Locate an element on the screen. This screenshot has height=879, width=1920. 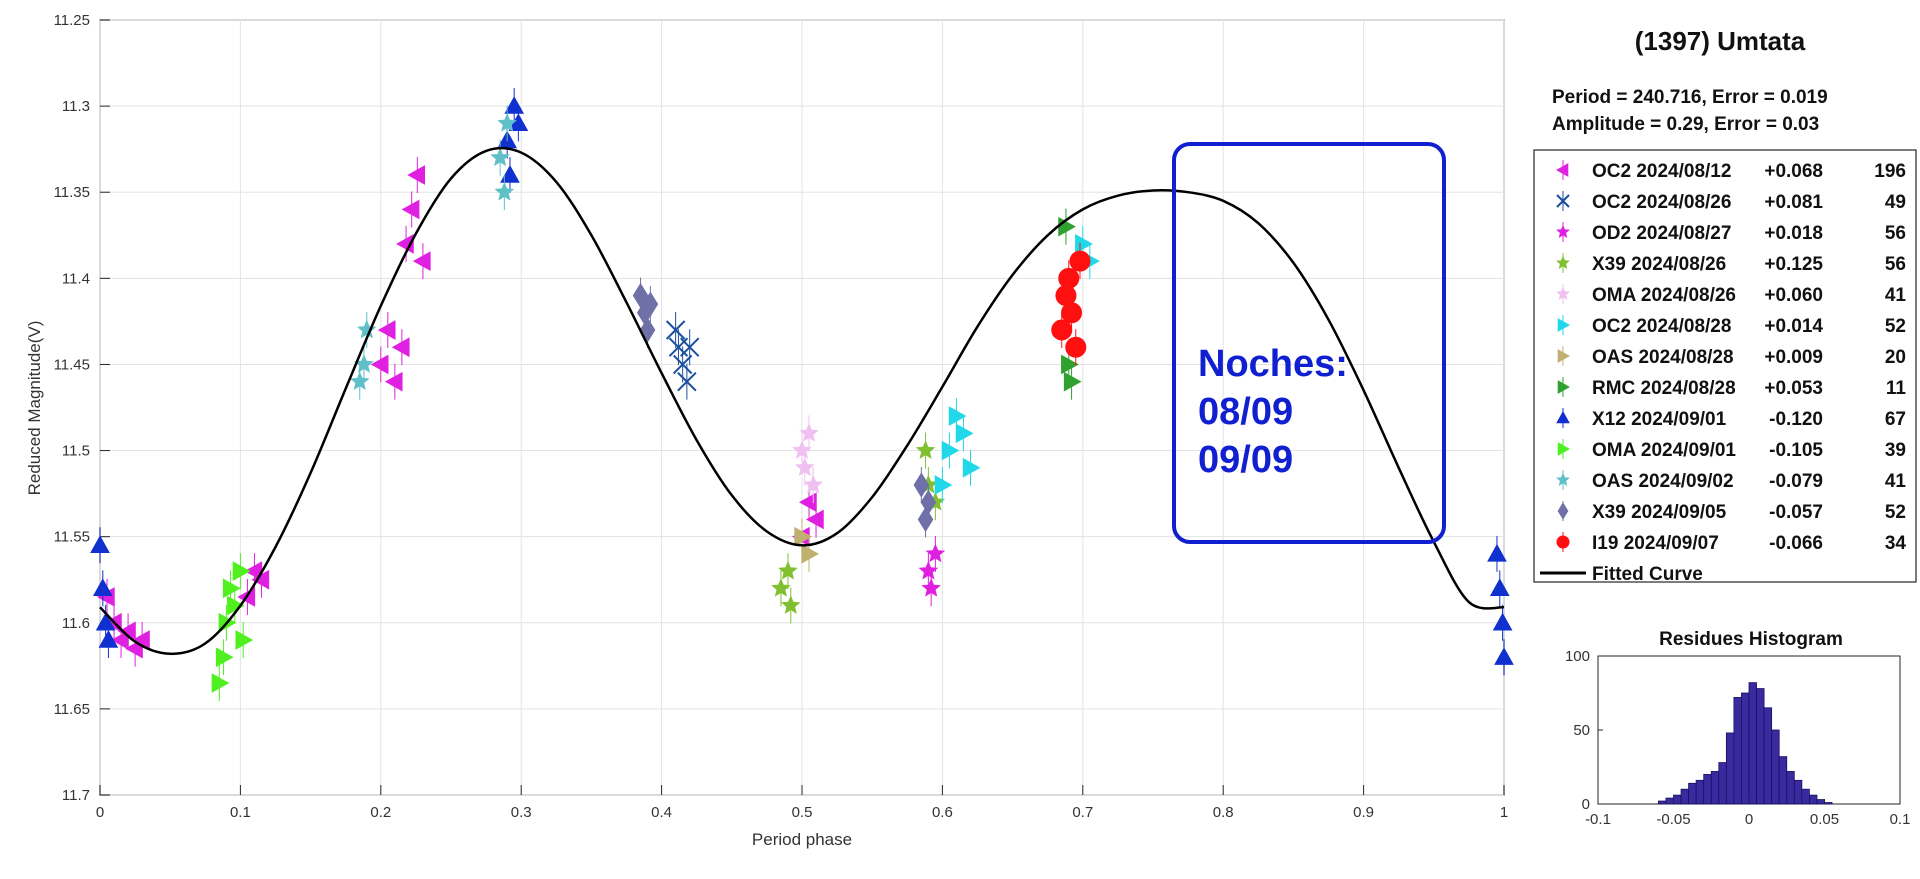
x-tick-label: 0.9 is located at coordinates (1363, 812).